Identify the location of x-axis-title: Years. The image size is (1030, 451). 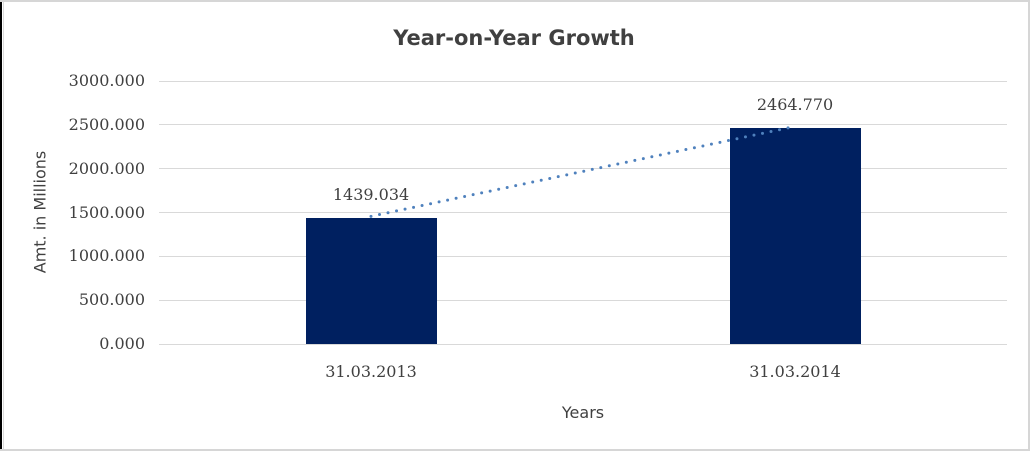
(583, 412).